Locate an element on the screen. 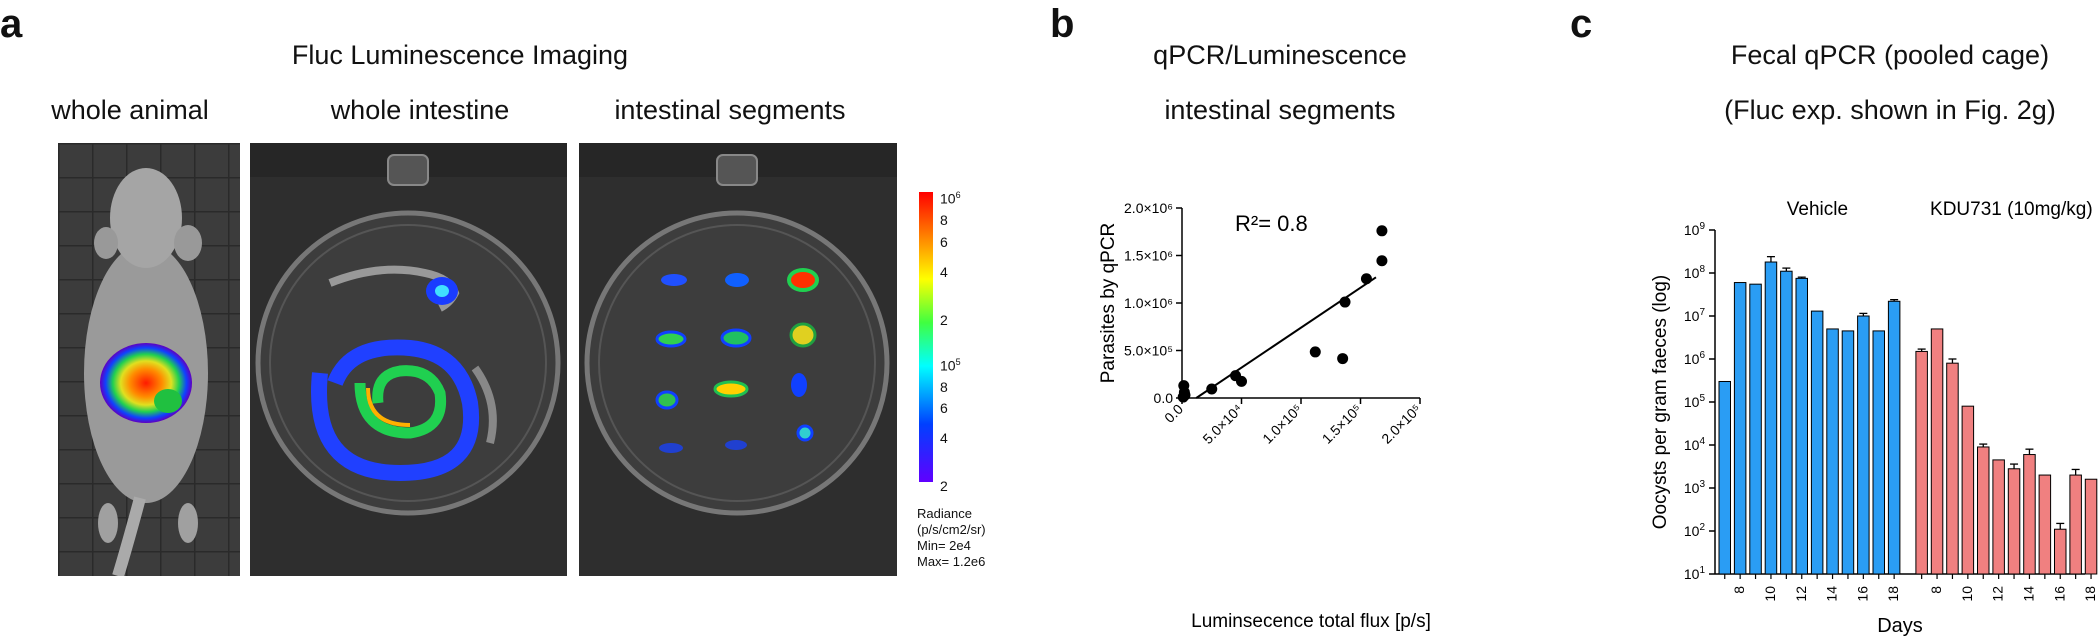 The width and height of the screenshot is (2100, 640). radiance-min: Min= 2e4 is located at coordinates (944, 545).